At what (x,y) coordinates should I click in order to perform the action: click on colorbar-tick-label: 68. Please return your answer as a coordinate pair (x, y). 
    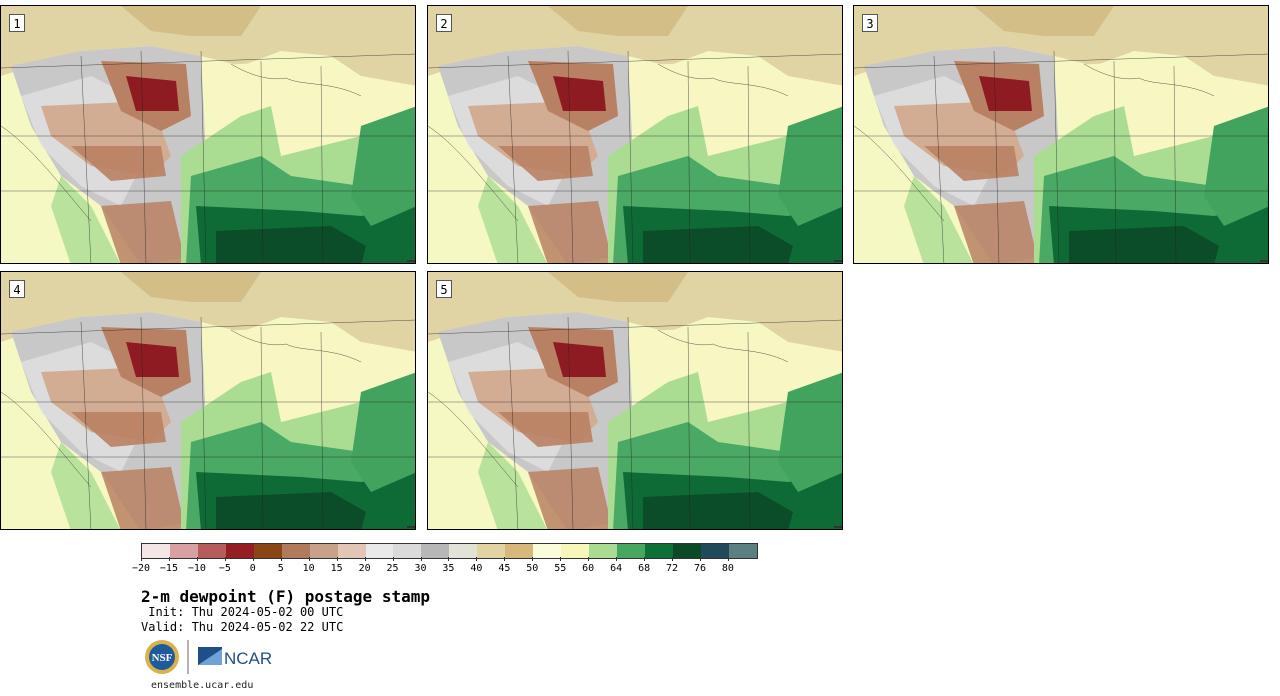
    Looking at the image, I should click on (644, 568).